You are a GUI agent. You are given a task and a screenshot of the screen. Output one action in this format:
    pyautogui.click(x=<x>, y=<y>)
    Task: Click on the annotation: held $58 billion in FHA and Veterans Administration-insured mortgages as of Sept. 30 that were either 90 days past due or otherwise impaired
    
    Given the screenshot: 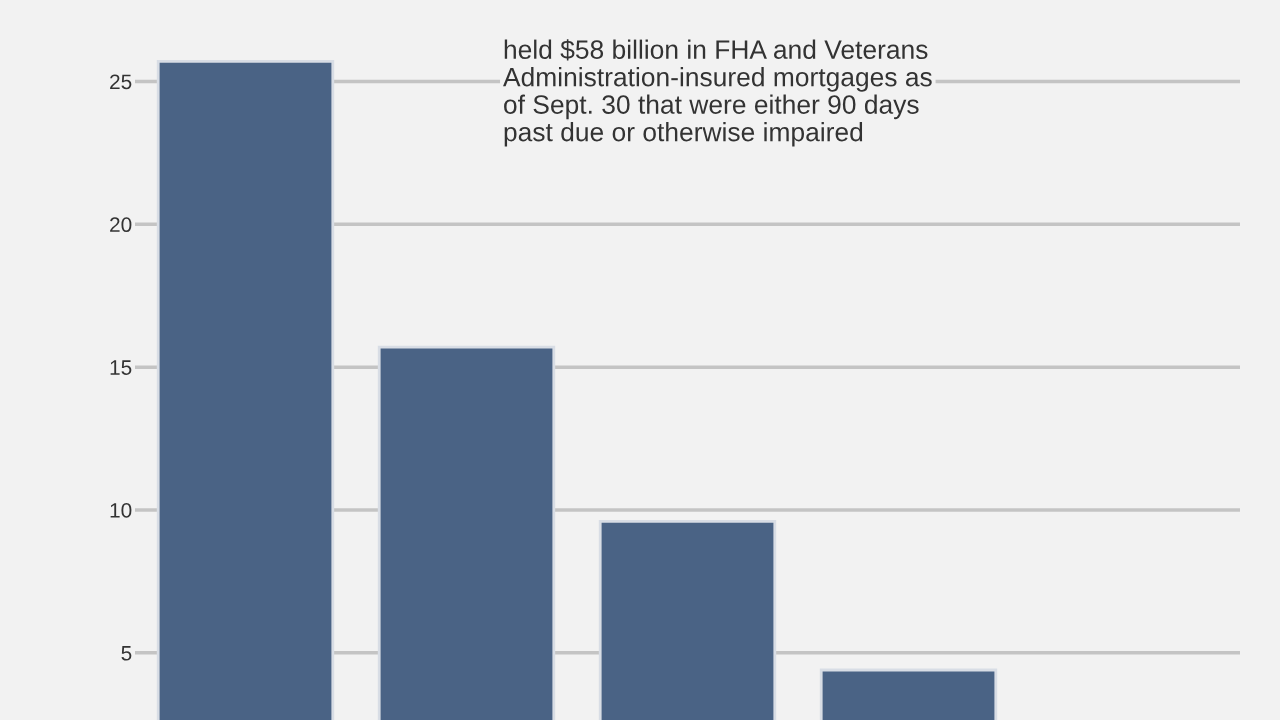 What is the action you would take?
    pyautogui.click(x=717, y=93)
    